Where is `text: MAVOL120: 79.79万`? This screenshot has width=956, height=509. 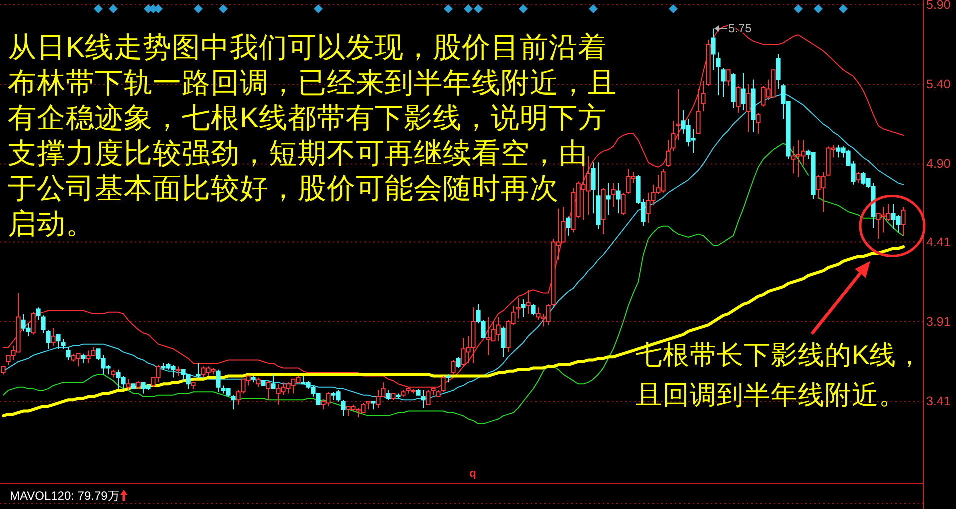 text: MAVOL120: 79.79万 is located at coordinates (65, 496).